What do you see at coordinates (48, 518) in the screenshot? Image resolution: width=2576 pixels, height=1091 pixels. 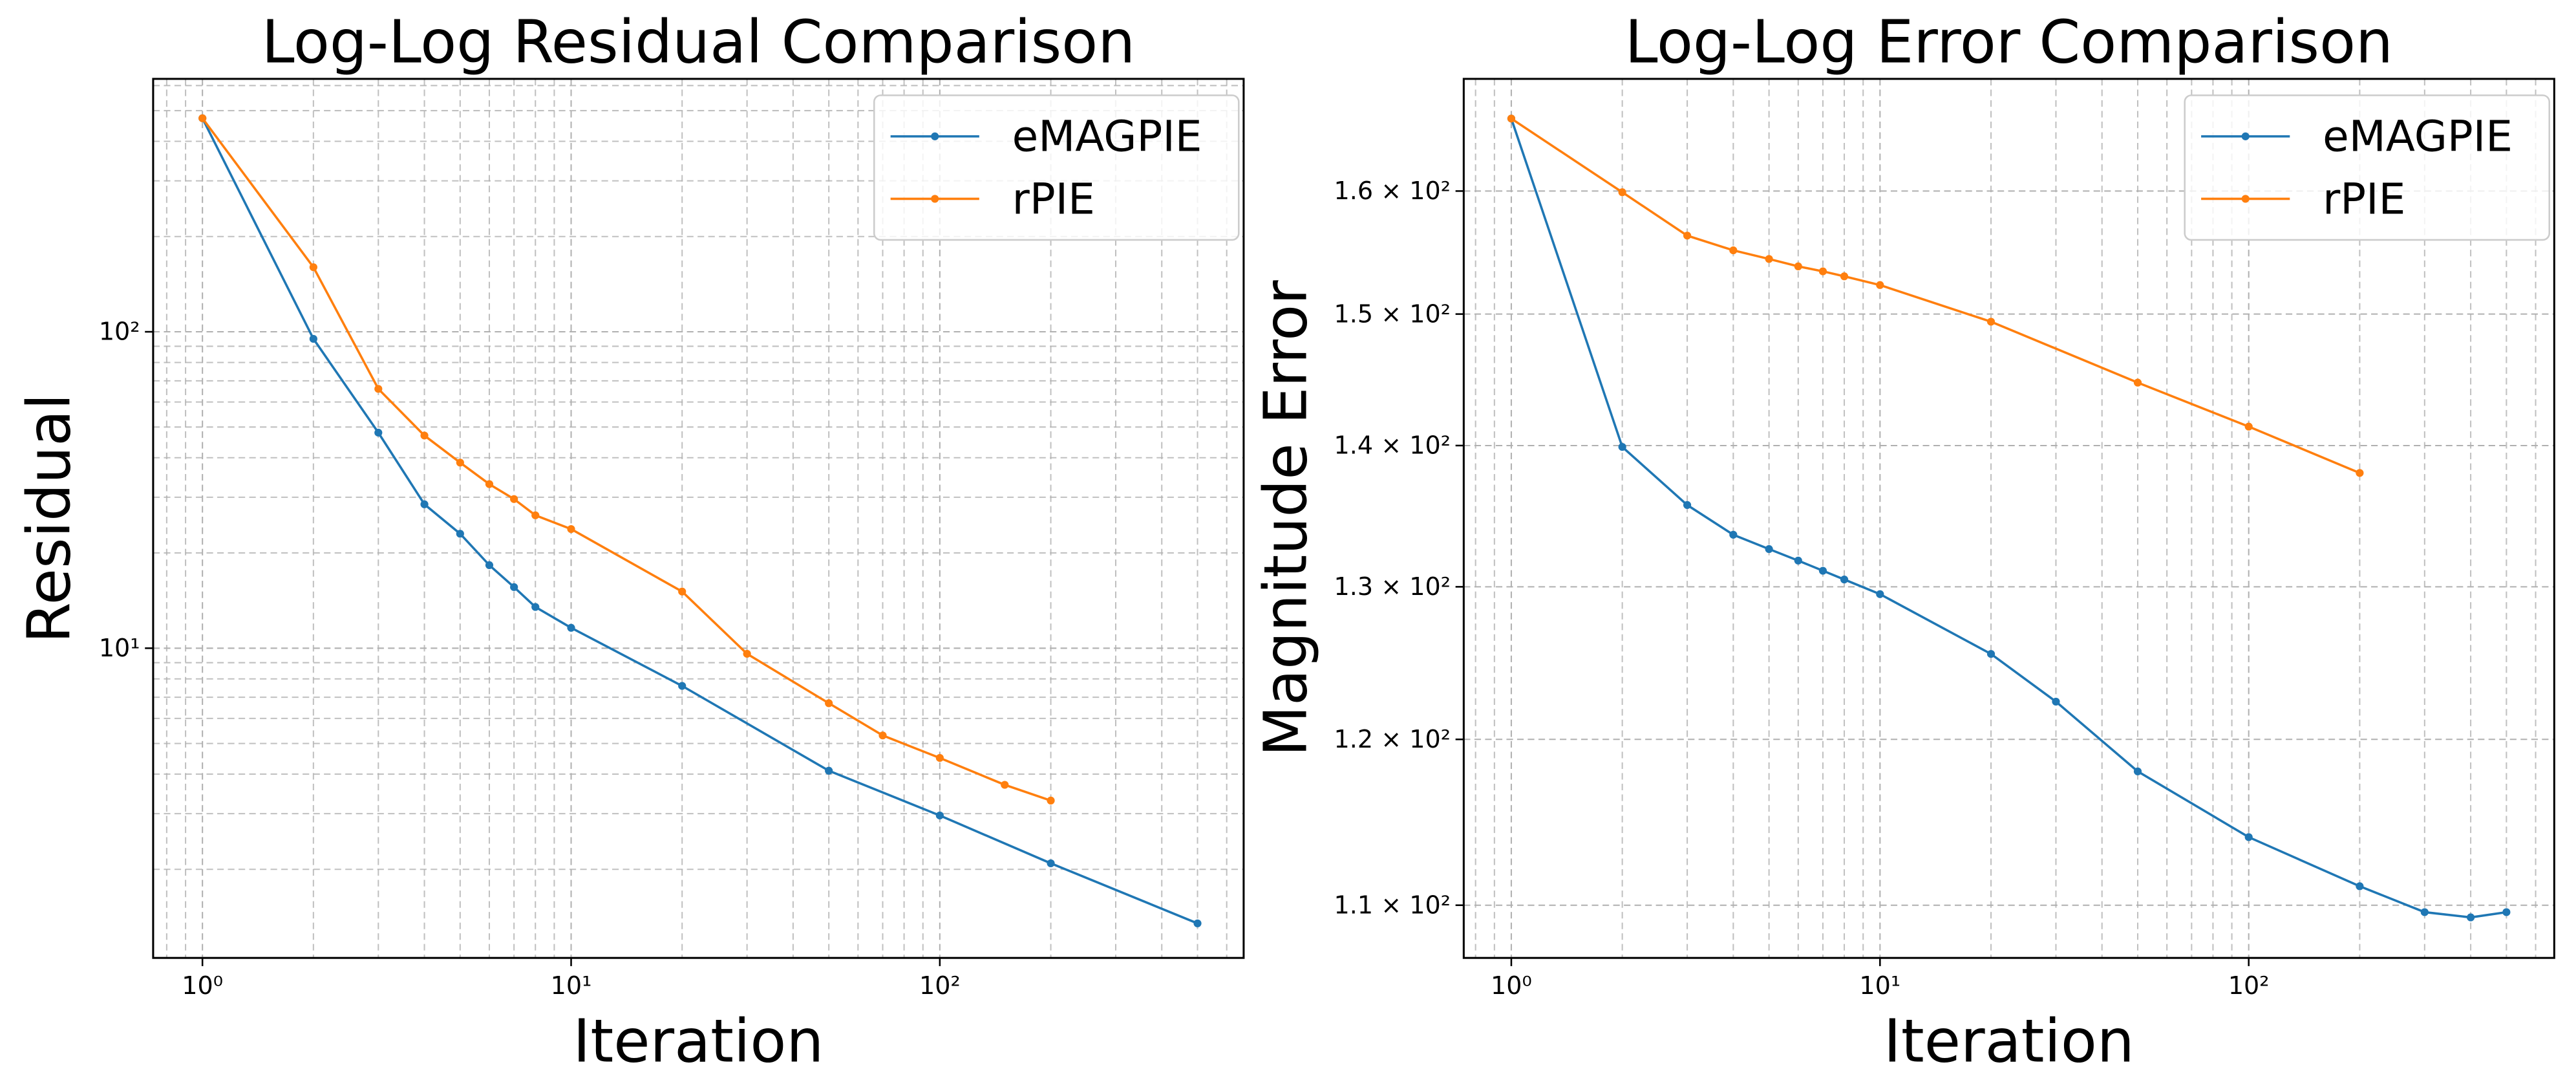 I see `y-axis-label: Residual` at bounding box center [48, 518].